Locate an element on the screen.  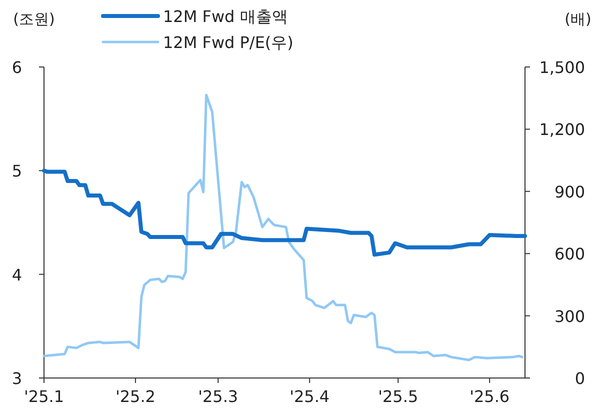
x-tick-label: '25.5 is located at coordinates (398, 396).